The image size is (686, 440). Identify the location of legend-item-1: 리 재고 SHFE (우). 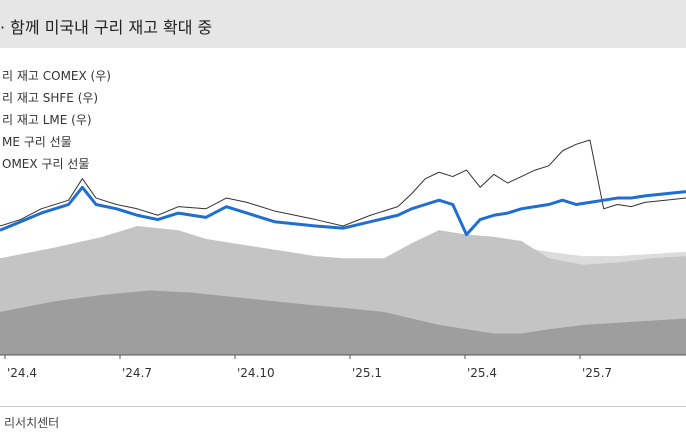
(50, 98).